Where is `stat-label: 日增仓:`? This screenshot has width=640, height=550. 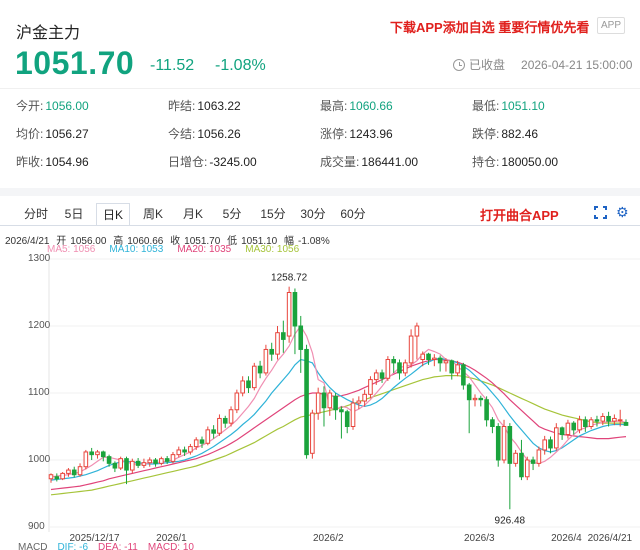
stat-label: 日增仓: is located at coordinates (188, 162).